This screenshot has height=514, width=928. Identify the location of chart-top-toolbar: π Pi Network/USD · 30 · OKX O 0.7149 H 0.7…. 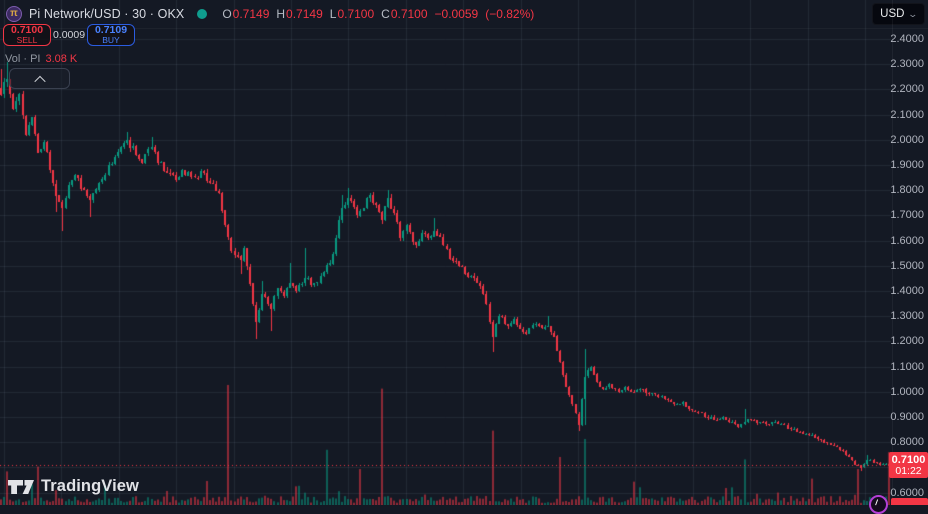
(464, 14).